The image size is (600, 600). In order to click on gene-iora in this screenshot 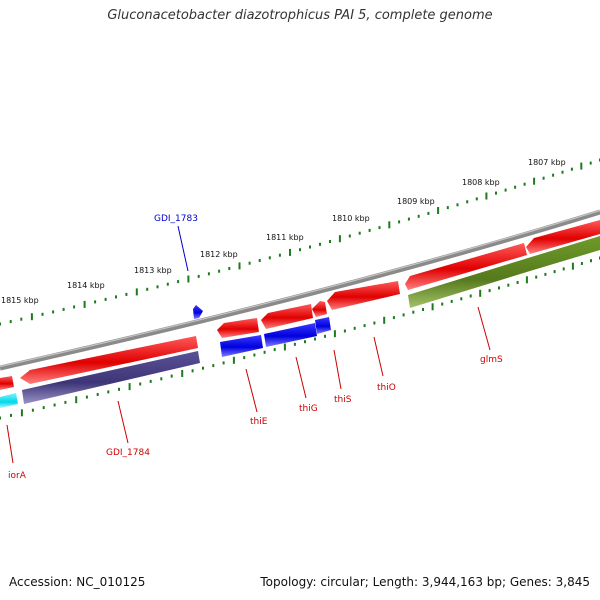, I will do `click(9, 400)`.